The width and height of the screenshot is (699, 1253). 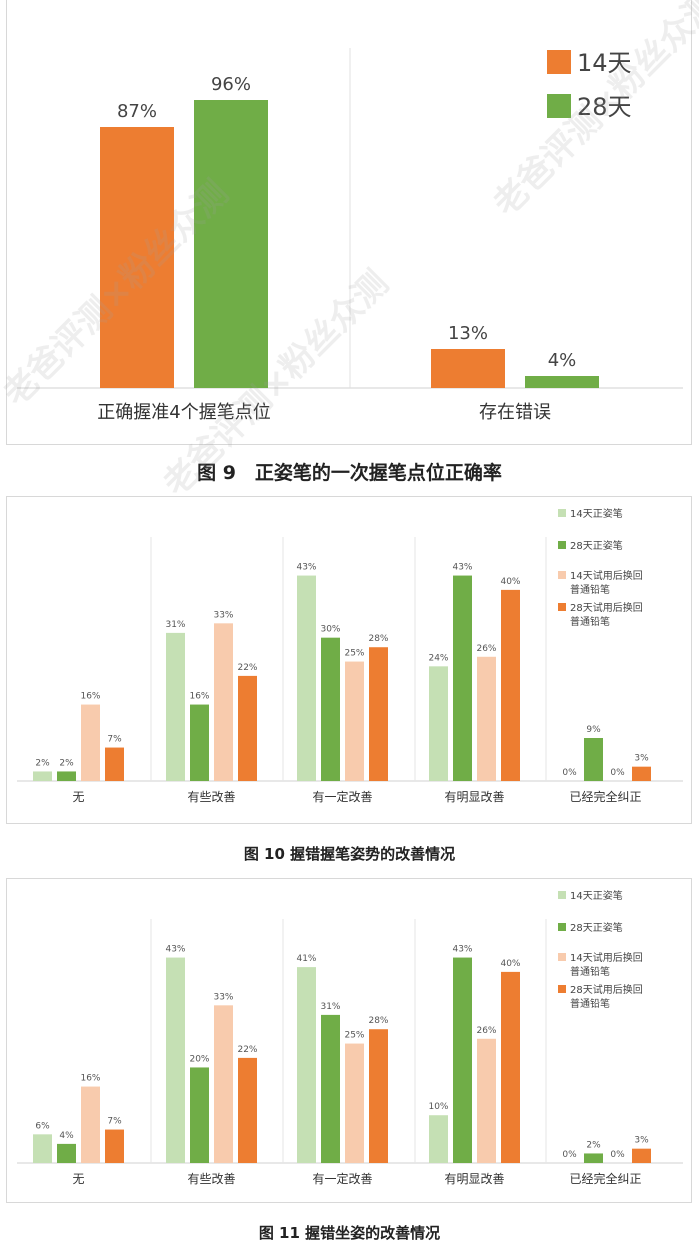 I want to click on legend-label: 28天, so click(x=604, y=107).